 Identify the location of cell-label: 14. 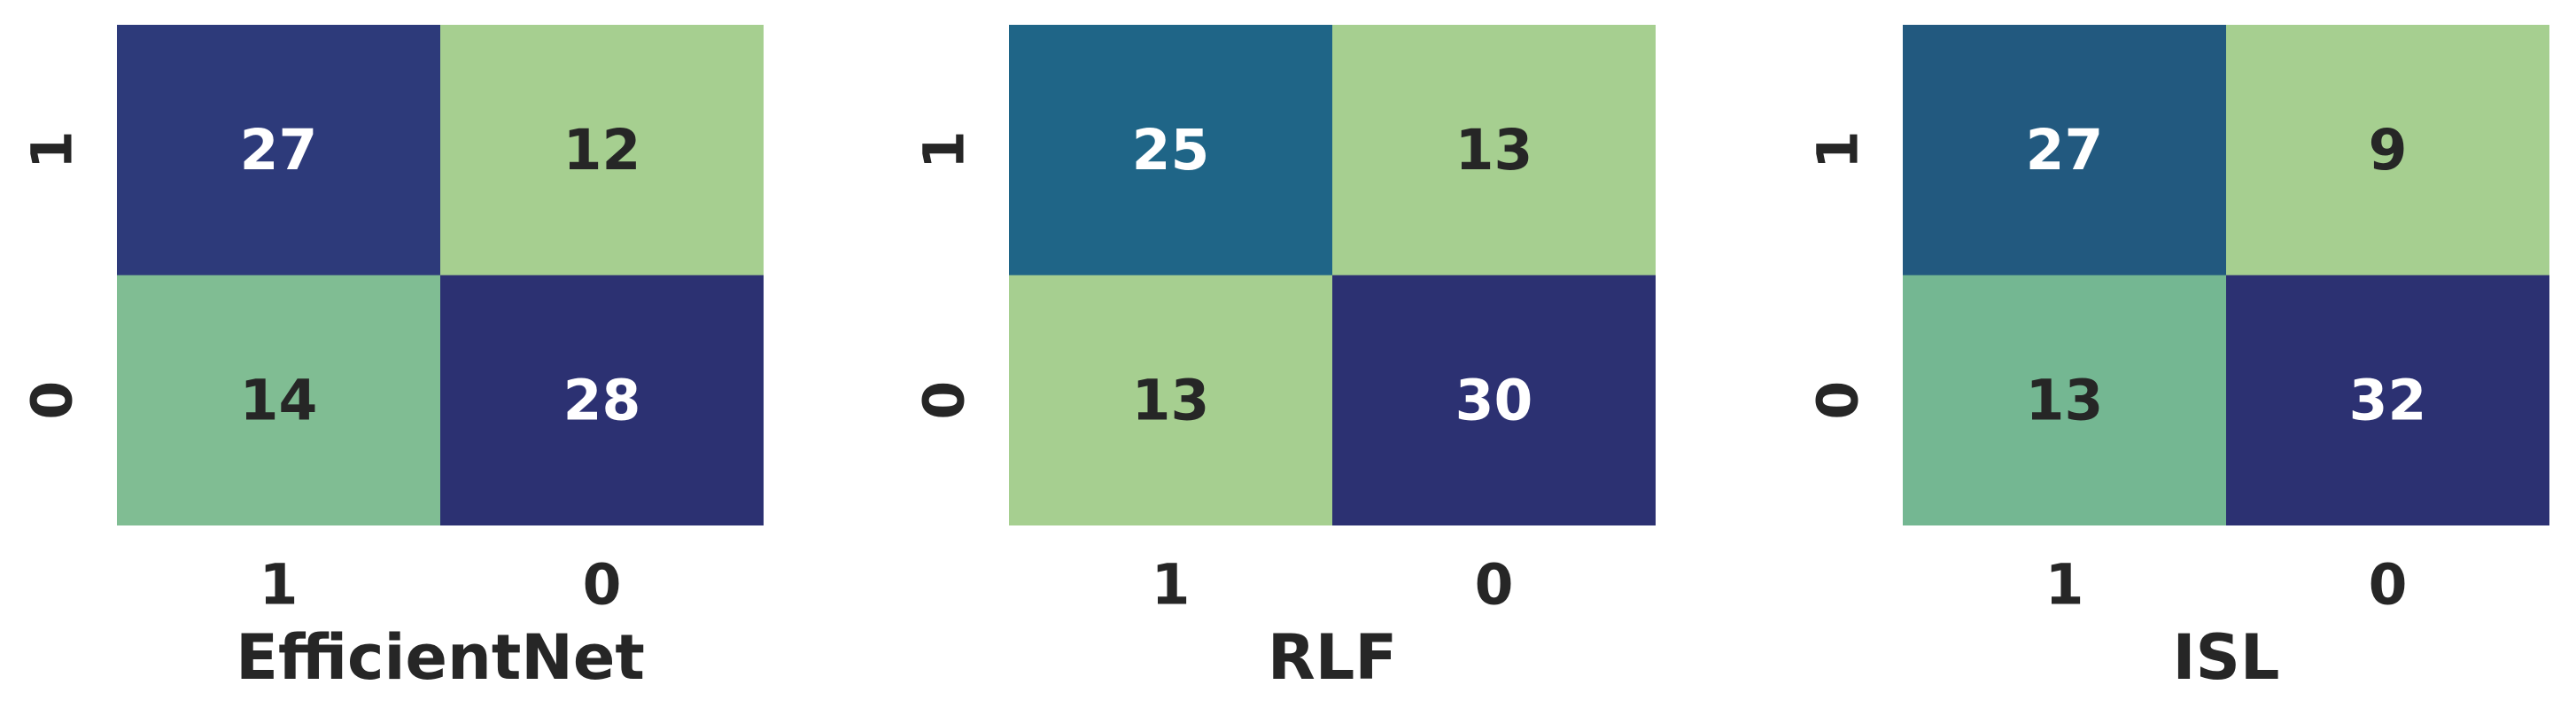
(279, 400).